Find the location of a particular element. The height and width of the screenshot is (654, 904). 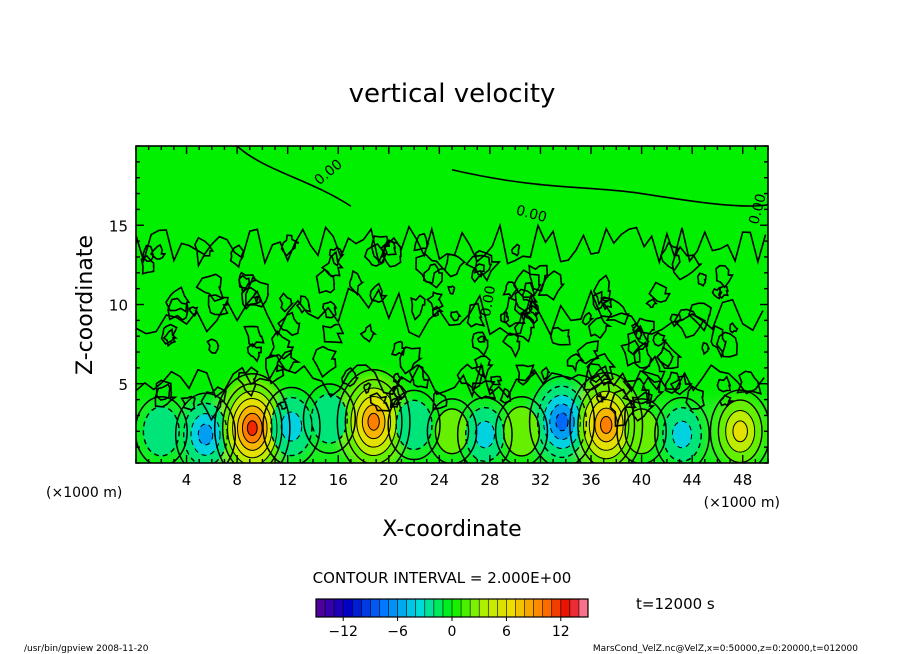

contour-interval-label: CONTOUR INTERVAL = 2.000E+00 is located at coordinates (442, 578).